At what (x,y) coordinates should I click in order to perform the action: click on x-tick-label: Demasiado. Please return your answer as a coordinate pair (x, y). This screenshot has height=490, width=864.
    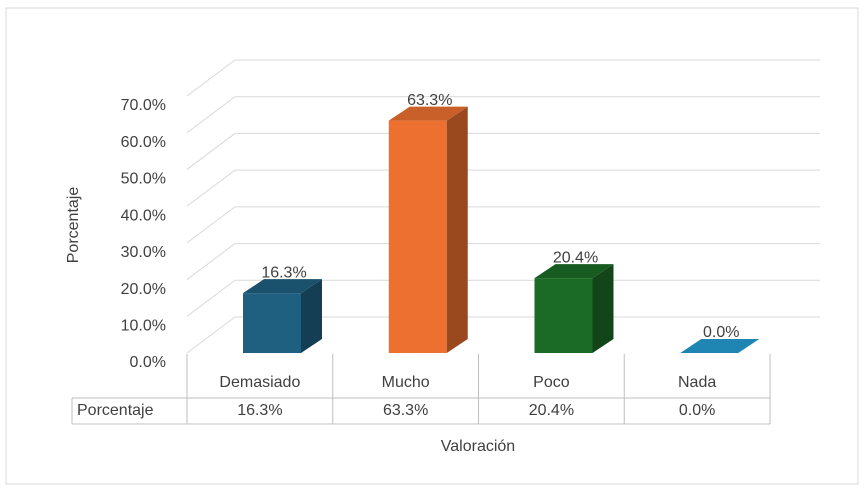
    Looking at the image, I should click on (259, 382).